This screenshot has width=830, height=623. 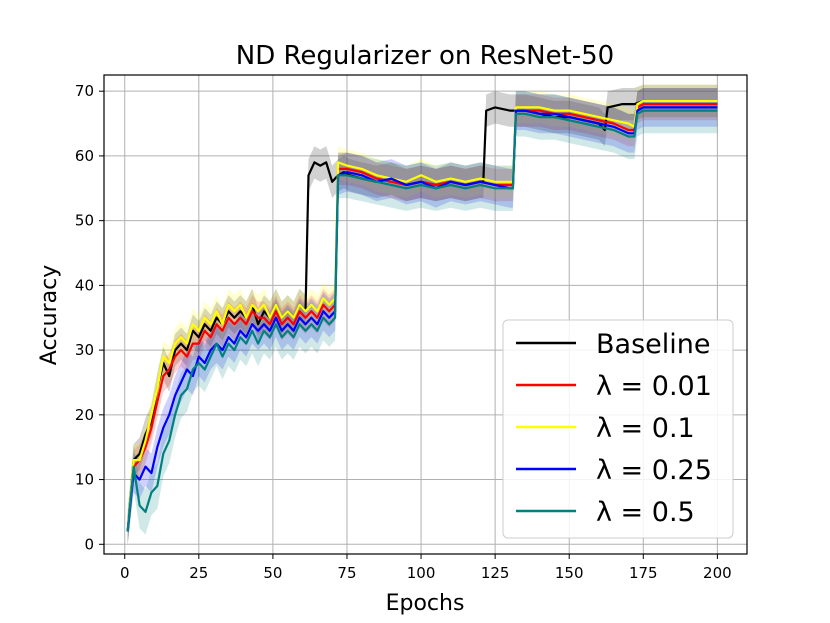 I want to click on x-tick-label: 200, so click(x=717, y=573).